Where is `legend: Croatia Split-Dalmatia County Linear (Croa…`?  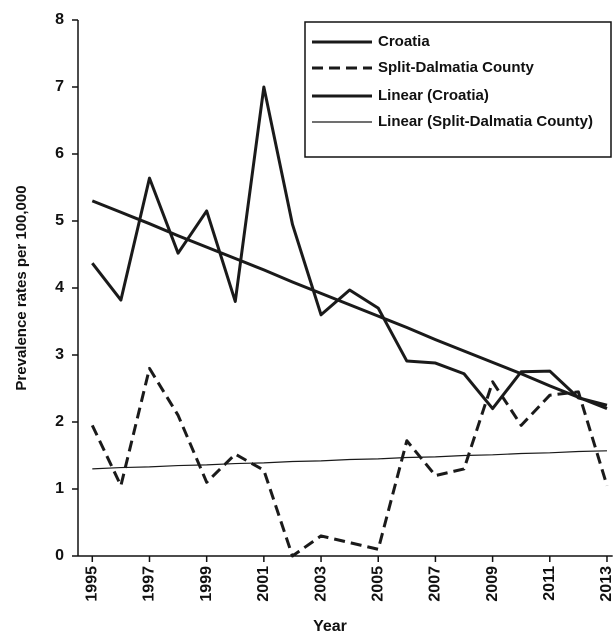 legend: Croatia Split-Dalmatia County Linear (Croa… is located at coordinates (458, 89).